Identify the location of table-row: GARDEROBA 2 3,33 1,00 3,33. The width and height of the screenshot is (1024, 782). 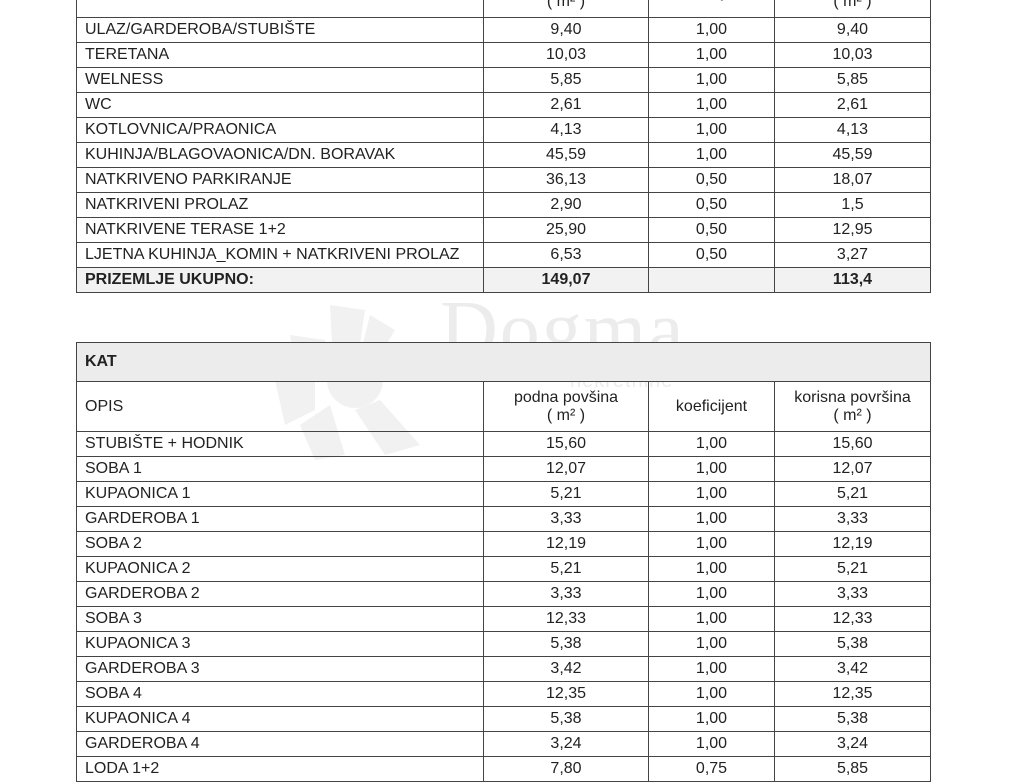
(504, 594).